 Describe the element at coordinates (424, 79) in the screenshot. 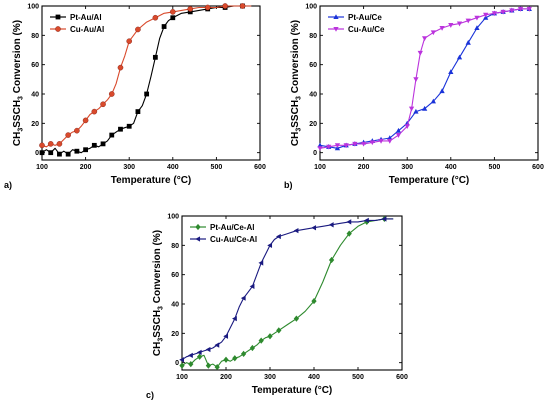

I see `series-Cu-Au/Ce` at that location.